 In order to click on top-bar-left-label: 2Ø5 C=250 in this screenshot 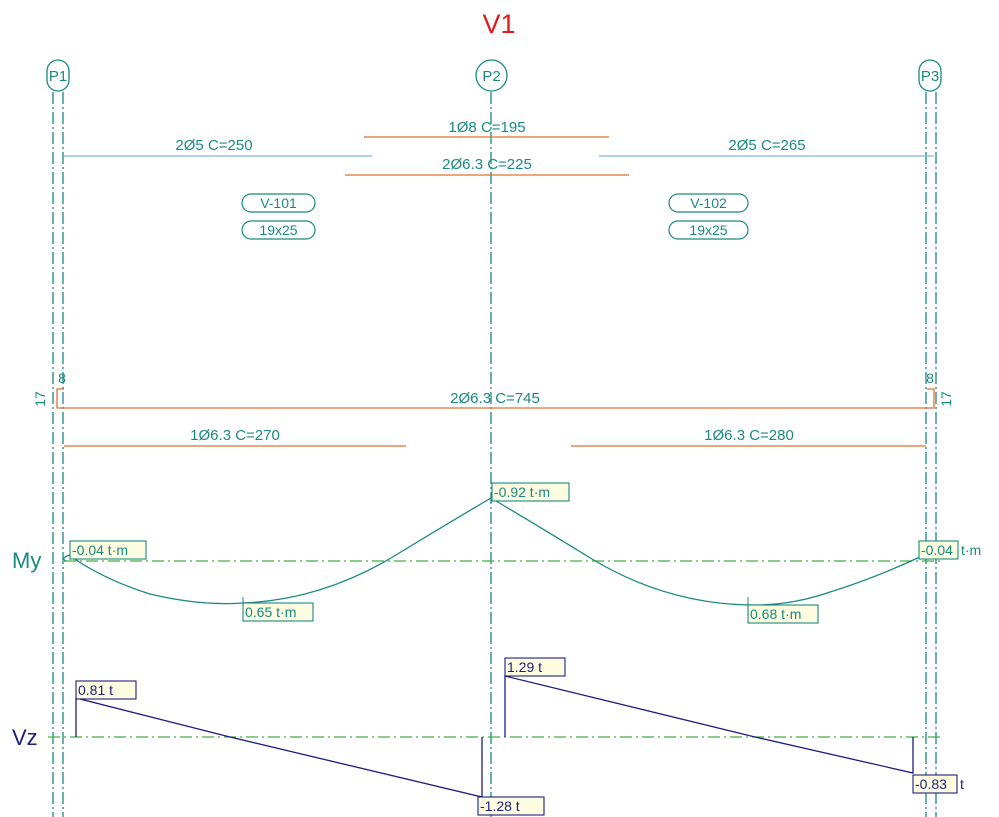, I will do `click(213, 145)`.